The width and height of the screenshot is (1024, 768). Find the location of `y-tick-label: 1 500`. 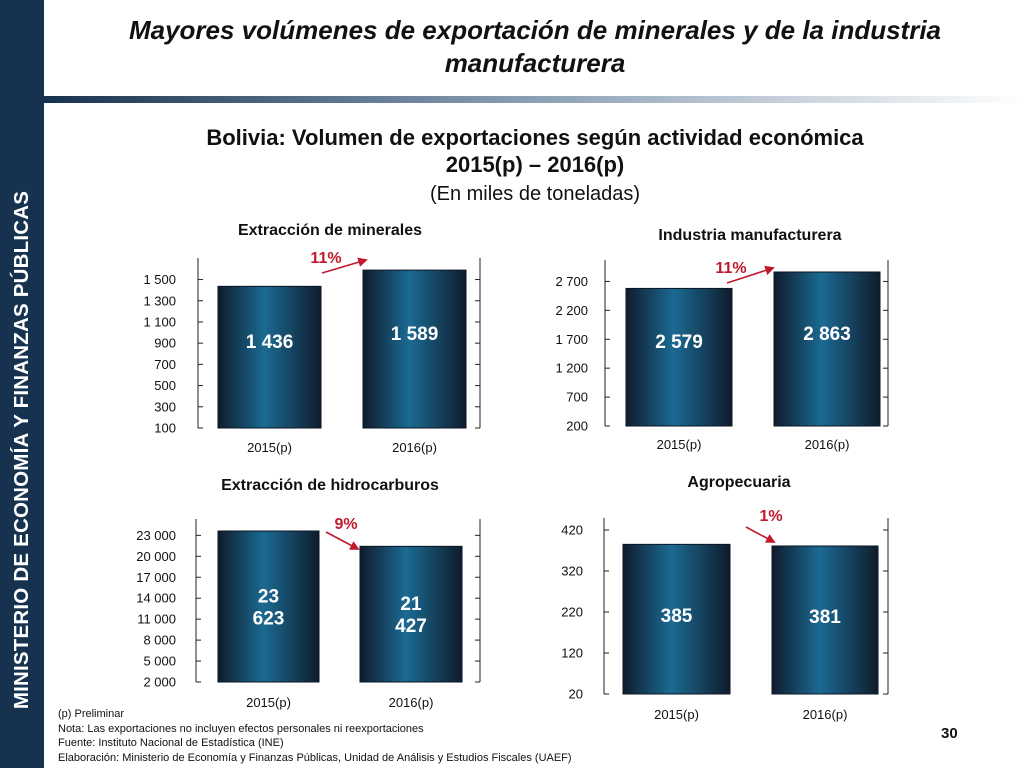

y-tick-label: 1 500 is located at coordinates (159, 279).